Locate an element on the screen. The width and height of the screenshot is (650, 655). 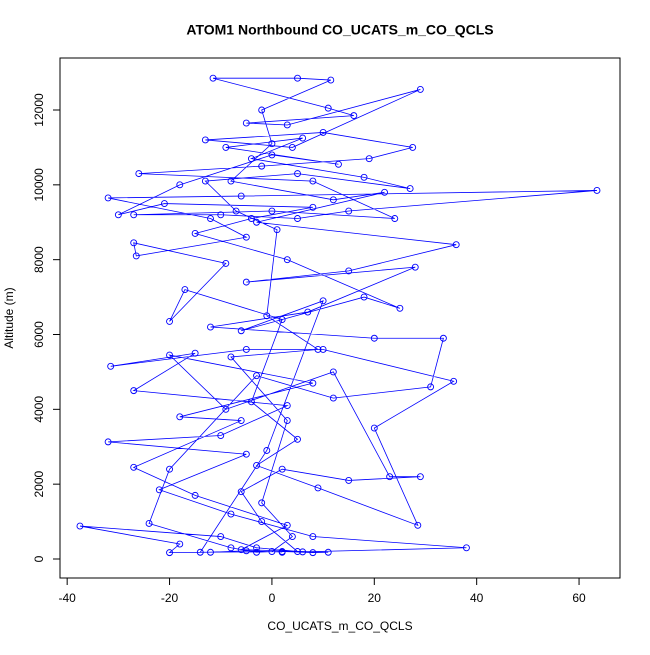
x-tick-label: 60 is located at coordinates (579, 598).